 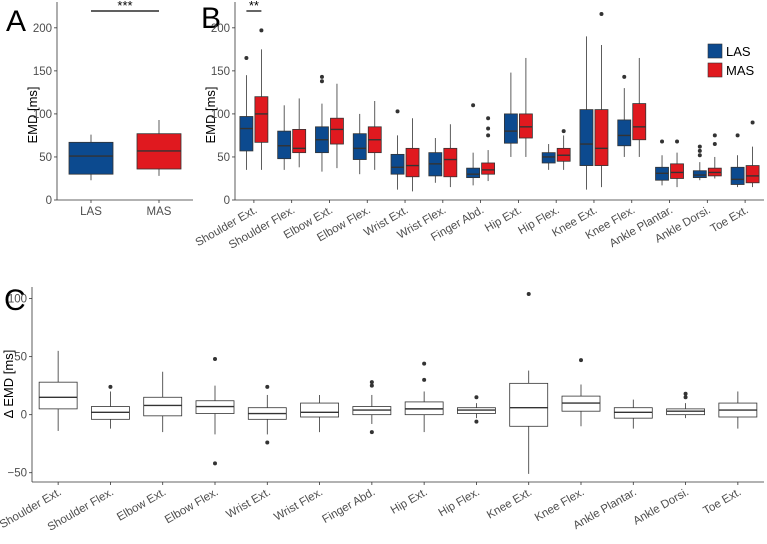 I want to click on panel-a-significance-label: ***, so click(x=124, y=6).